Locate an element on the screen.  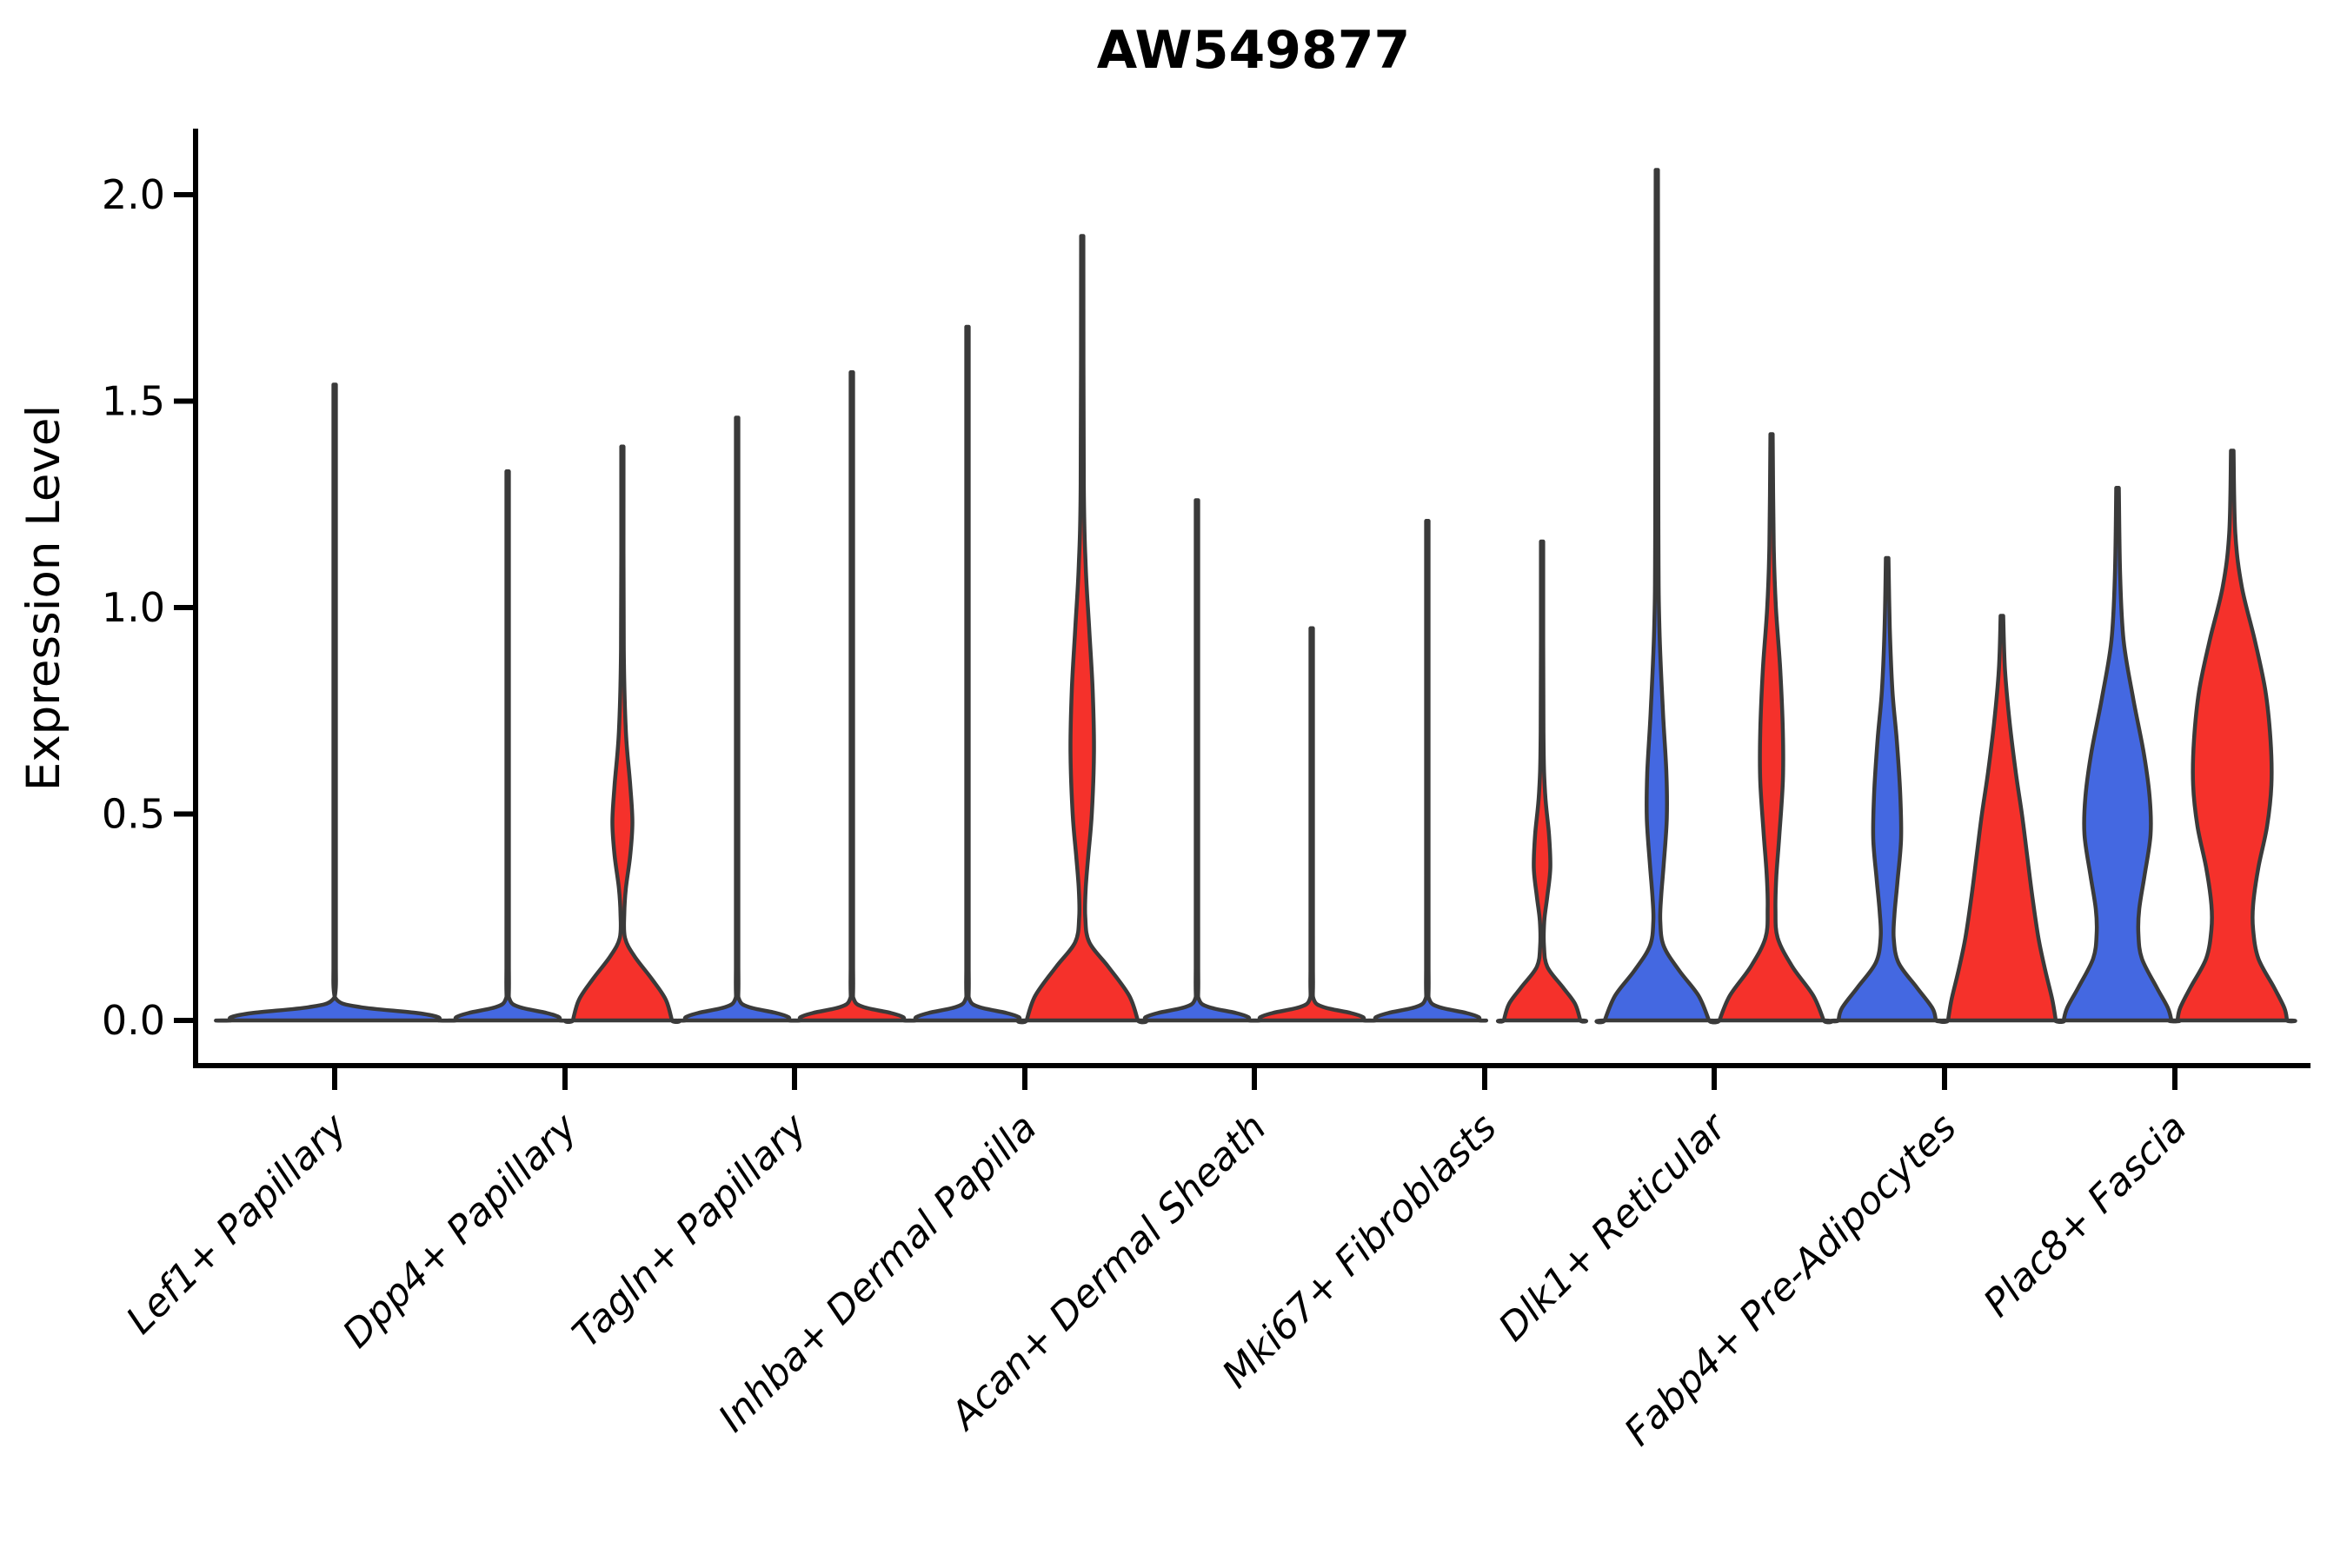
violin-Acan+-left is located at coordinates (1197, 760).